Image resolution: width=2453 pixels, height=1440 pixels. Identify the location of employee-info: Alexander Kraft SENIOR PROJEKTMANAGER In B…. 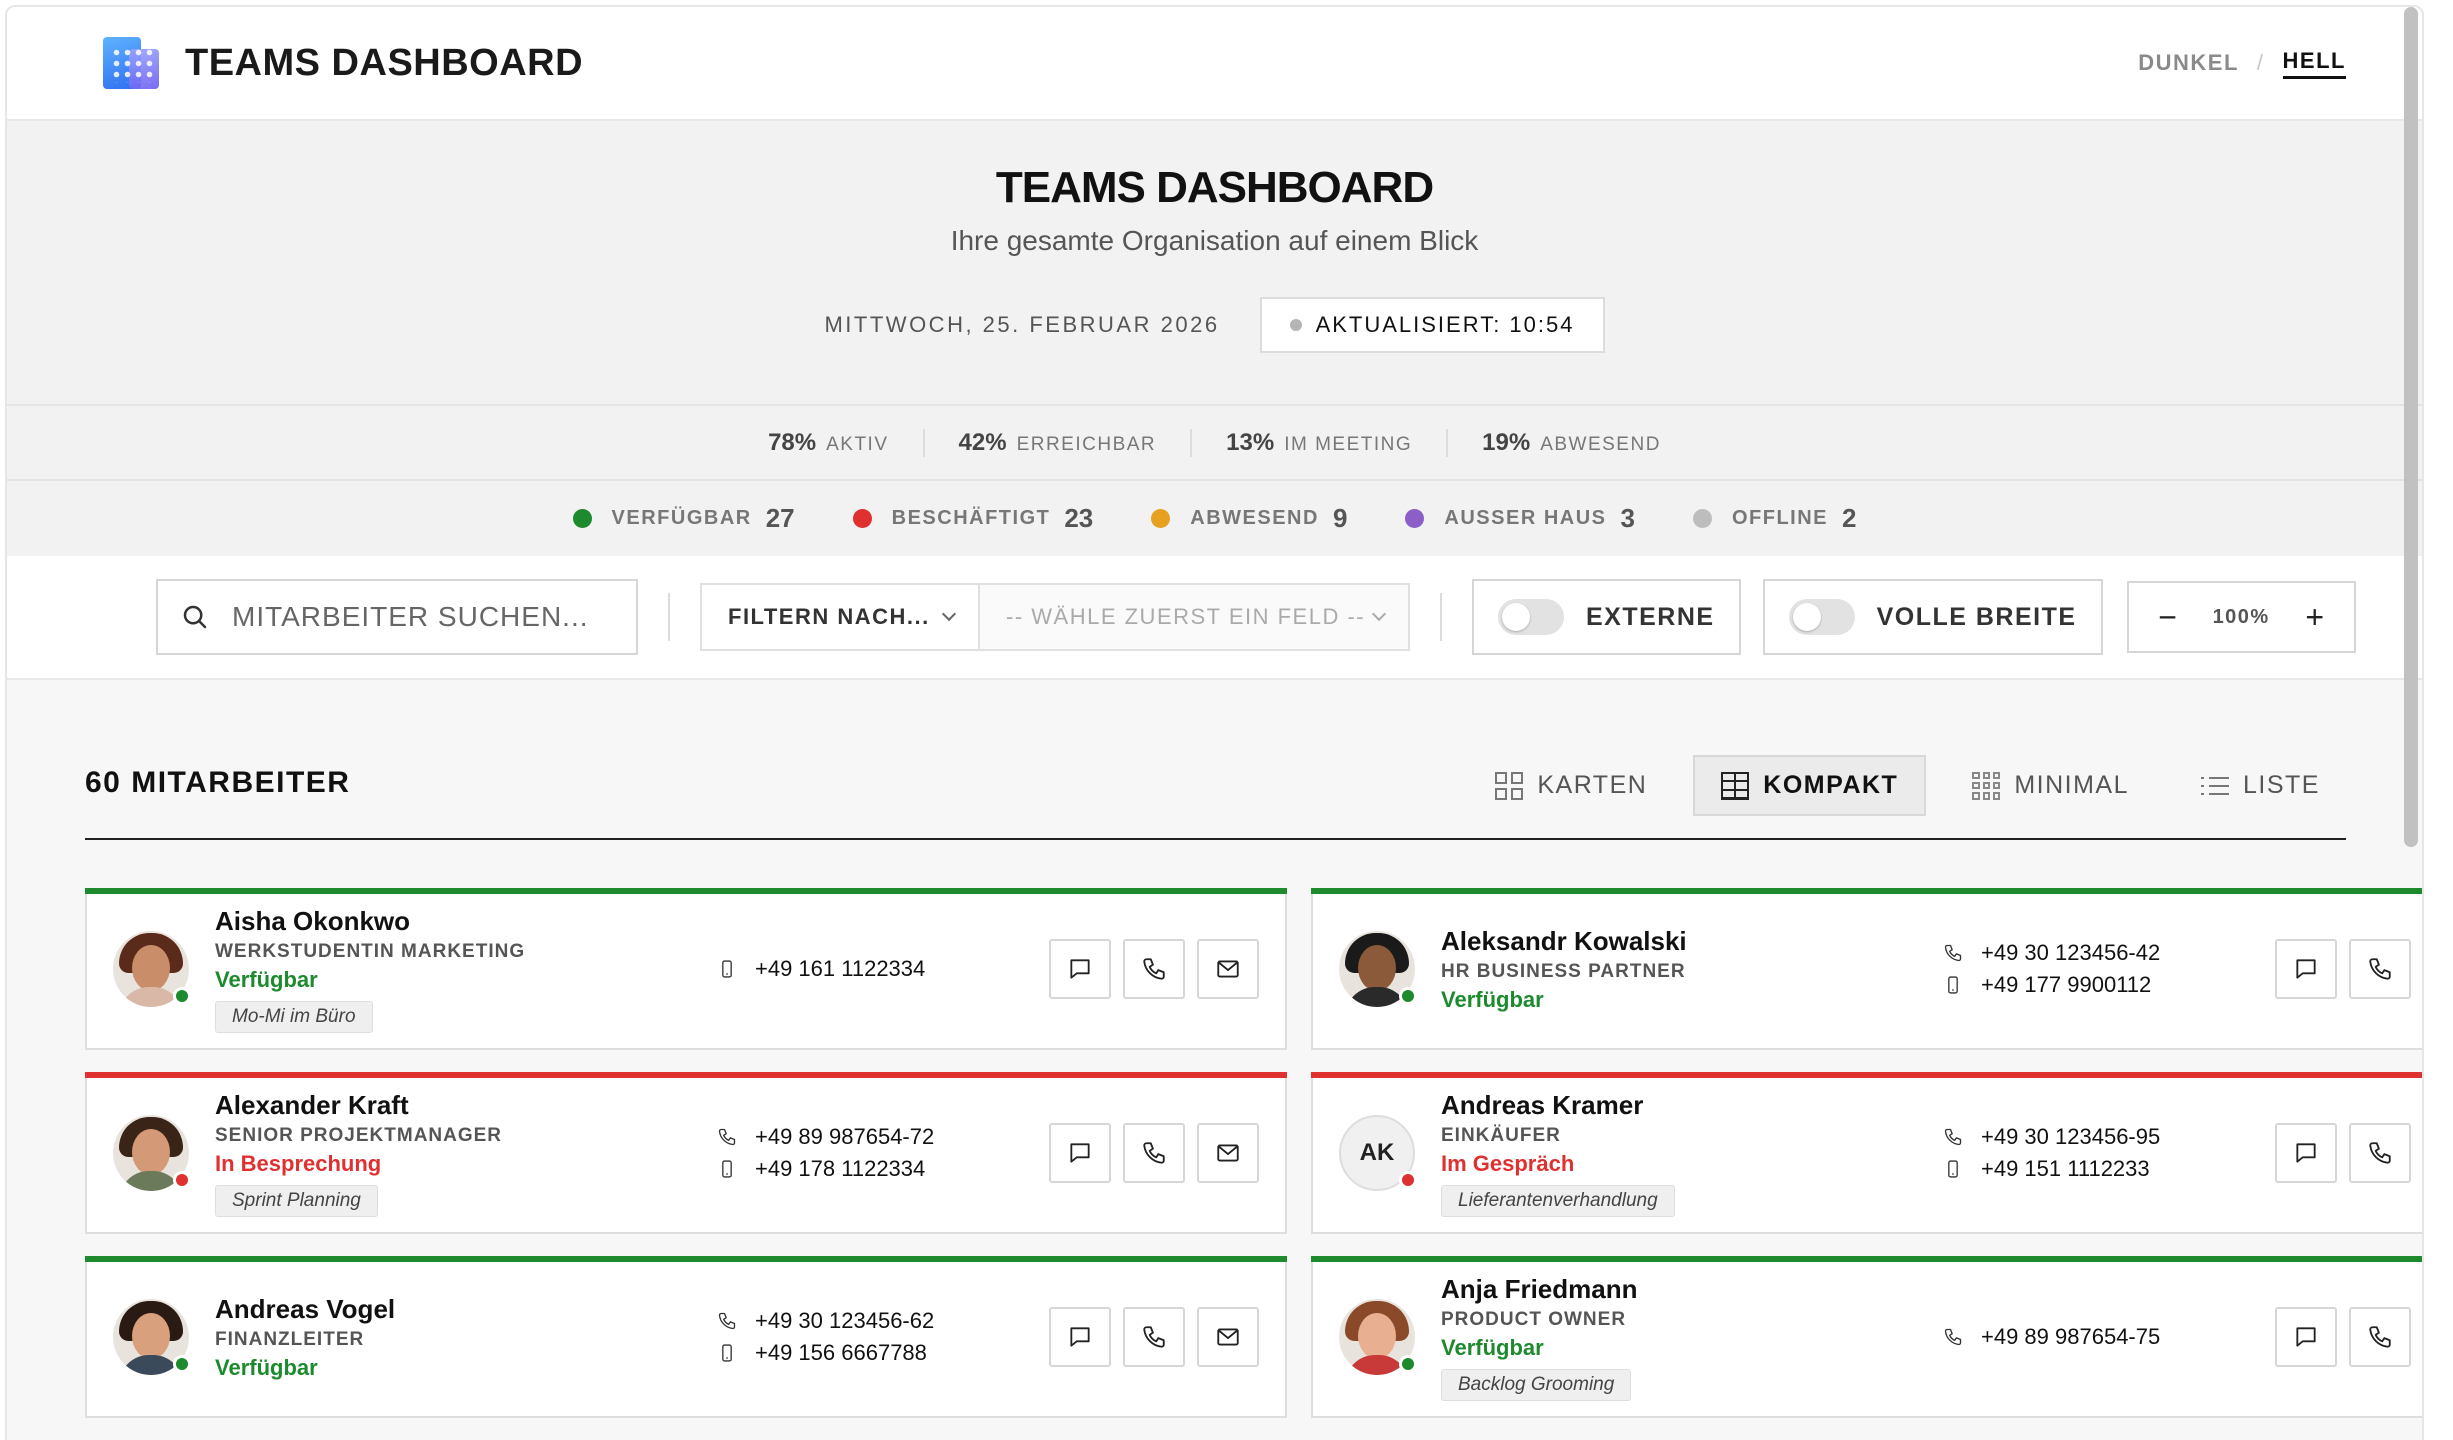
(465, 1153).